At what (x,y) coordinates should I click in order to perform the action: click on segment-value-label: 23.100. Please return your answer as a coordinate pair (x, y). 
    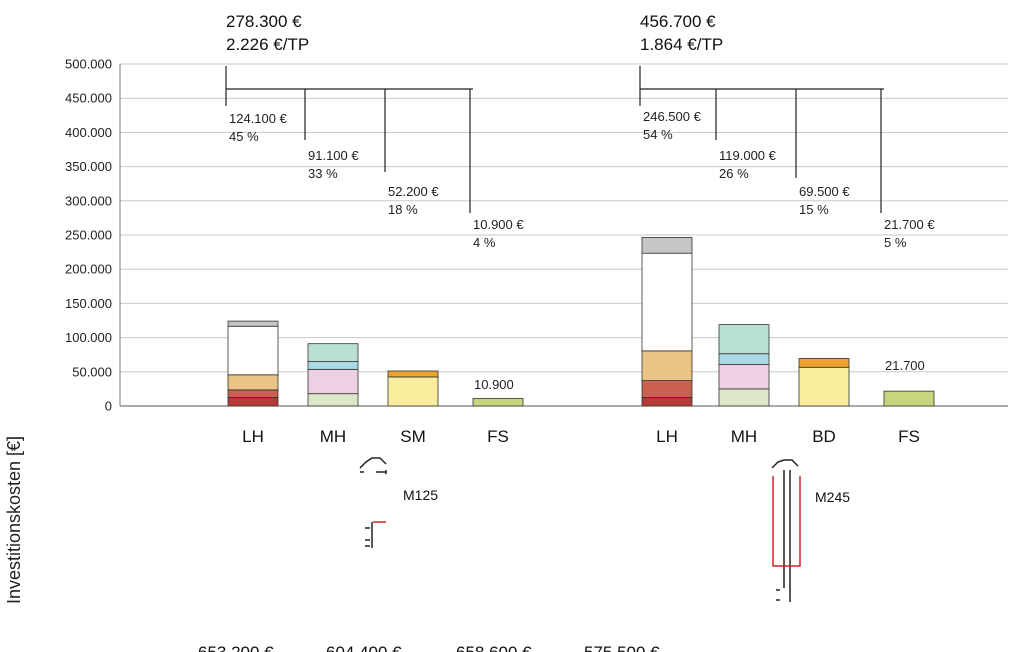
    Looking at the image, I should click on (610, 1).